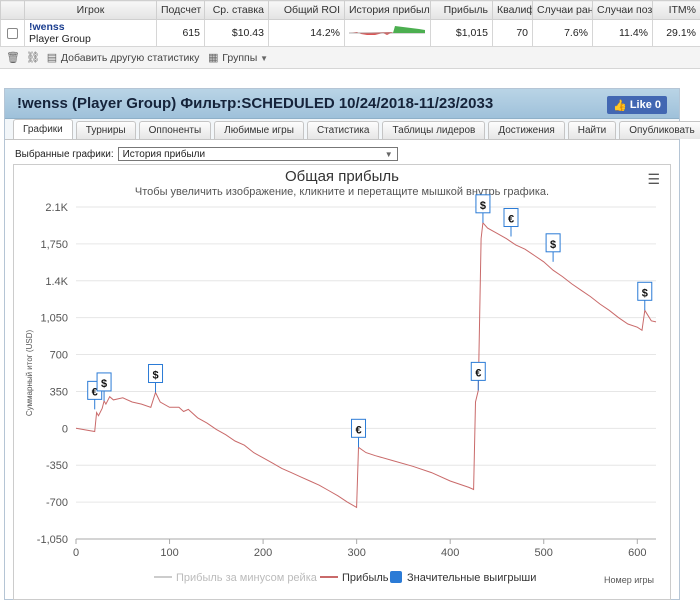  I want to click on player-cell: !wenss Player Group, so click(90, 33).